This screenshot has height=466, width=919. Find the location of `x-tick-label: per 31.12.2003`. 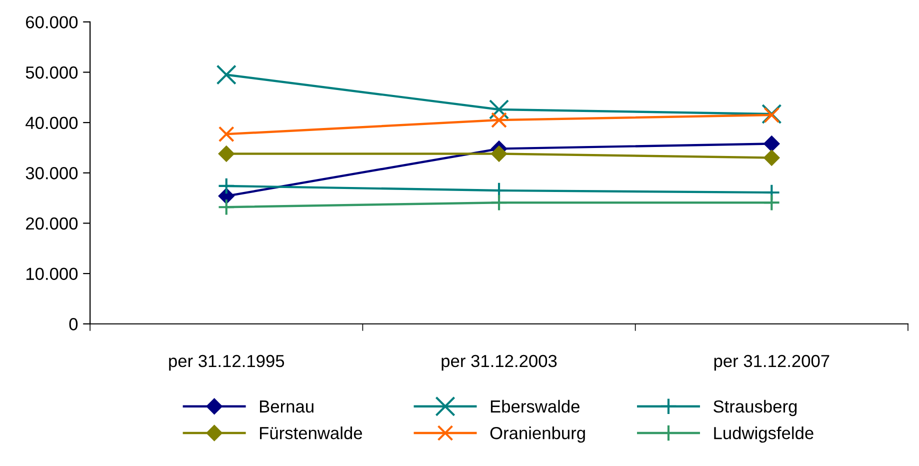

x-tick-label: per 31.12.2003 is located at coordinates (499, 362).